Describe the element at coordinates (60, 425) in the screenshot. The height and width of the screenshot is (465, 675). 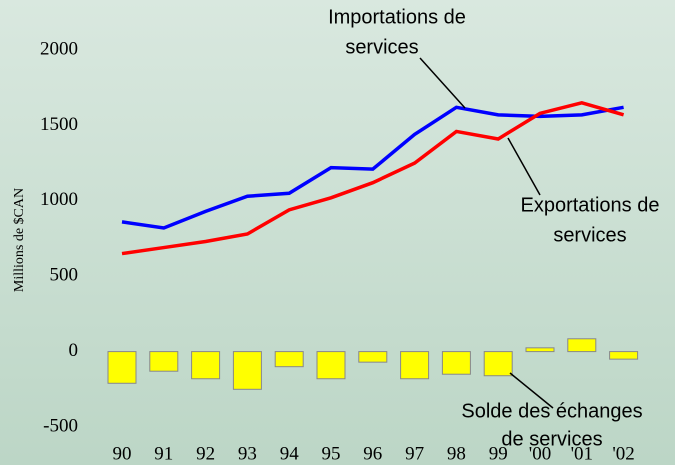
I see `y-tick-label: -500` at that location.